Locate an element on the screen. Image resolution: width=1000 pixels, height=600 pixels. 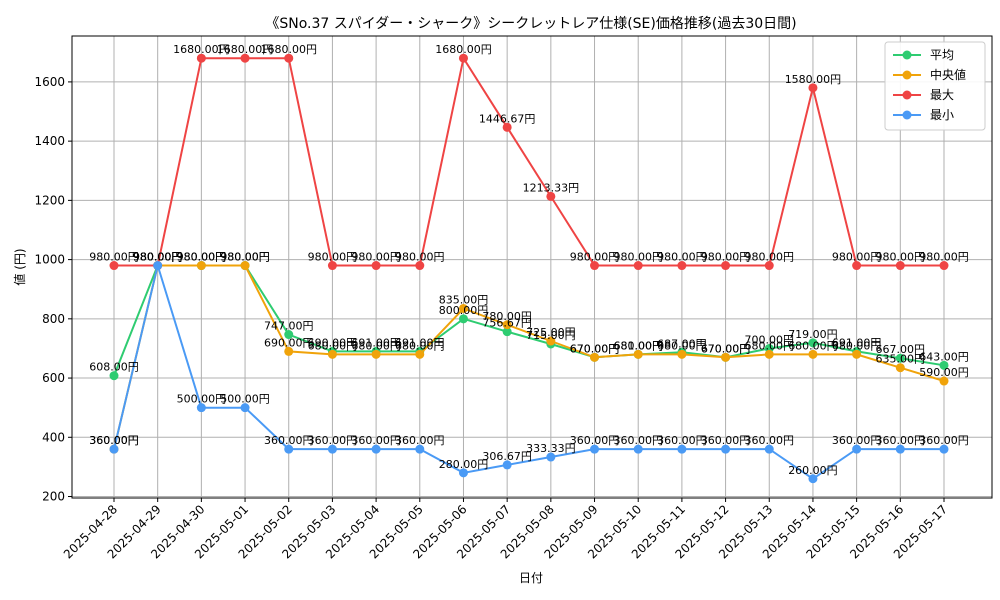
data-label: 1446.67円 is located at coordinates (507, 118).